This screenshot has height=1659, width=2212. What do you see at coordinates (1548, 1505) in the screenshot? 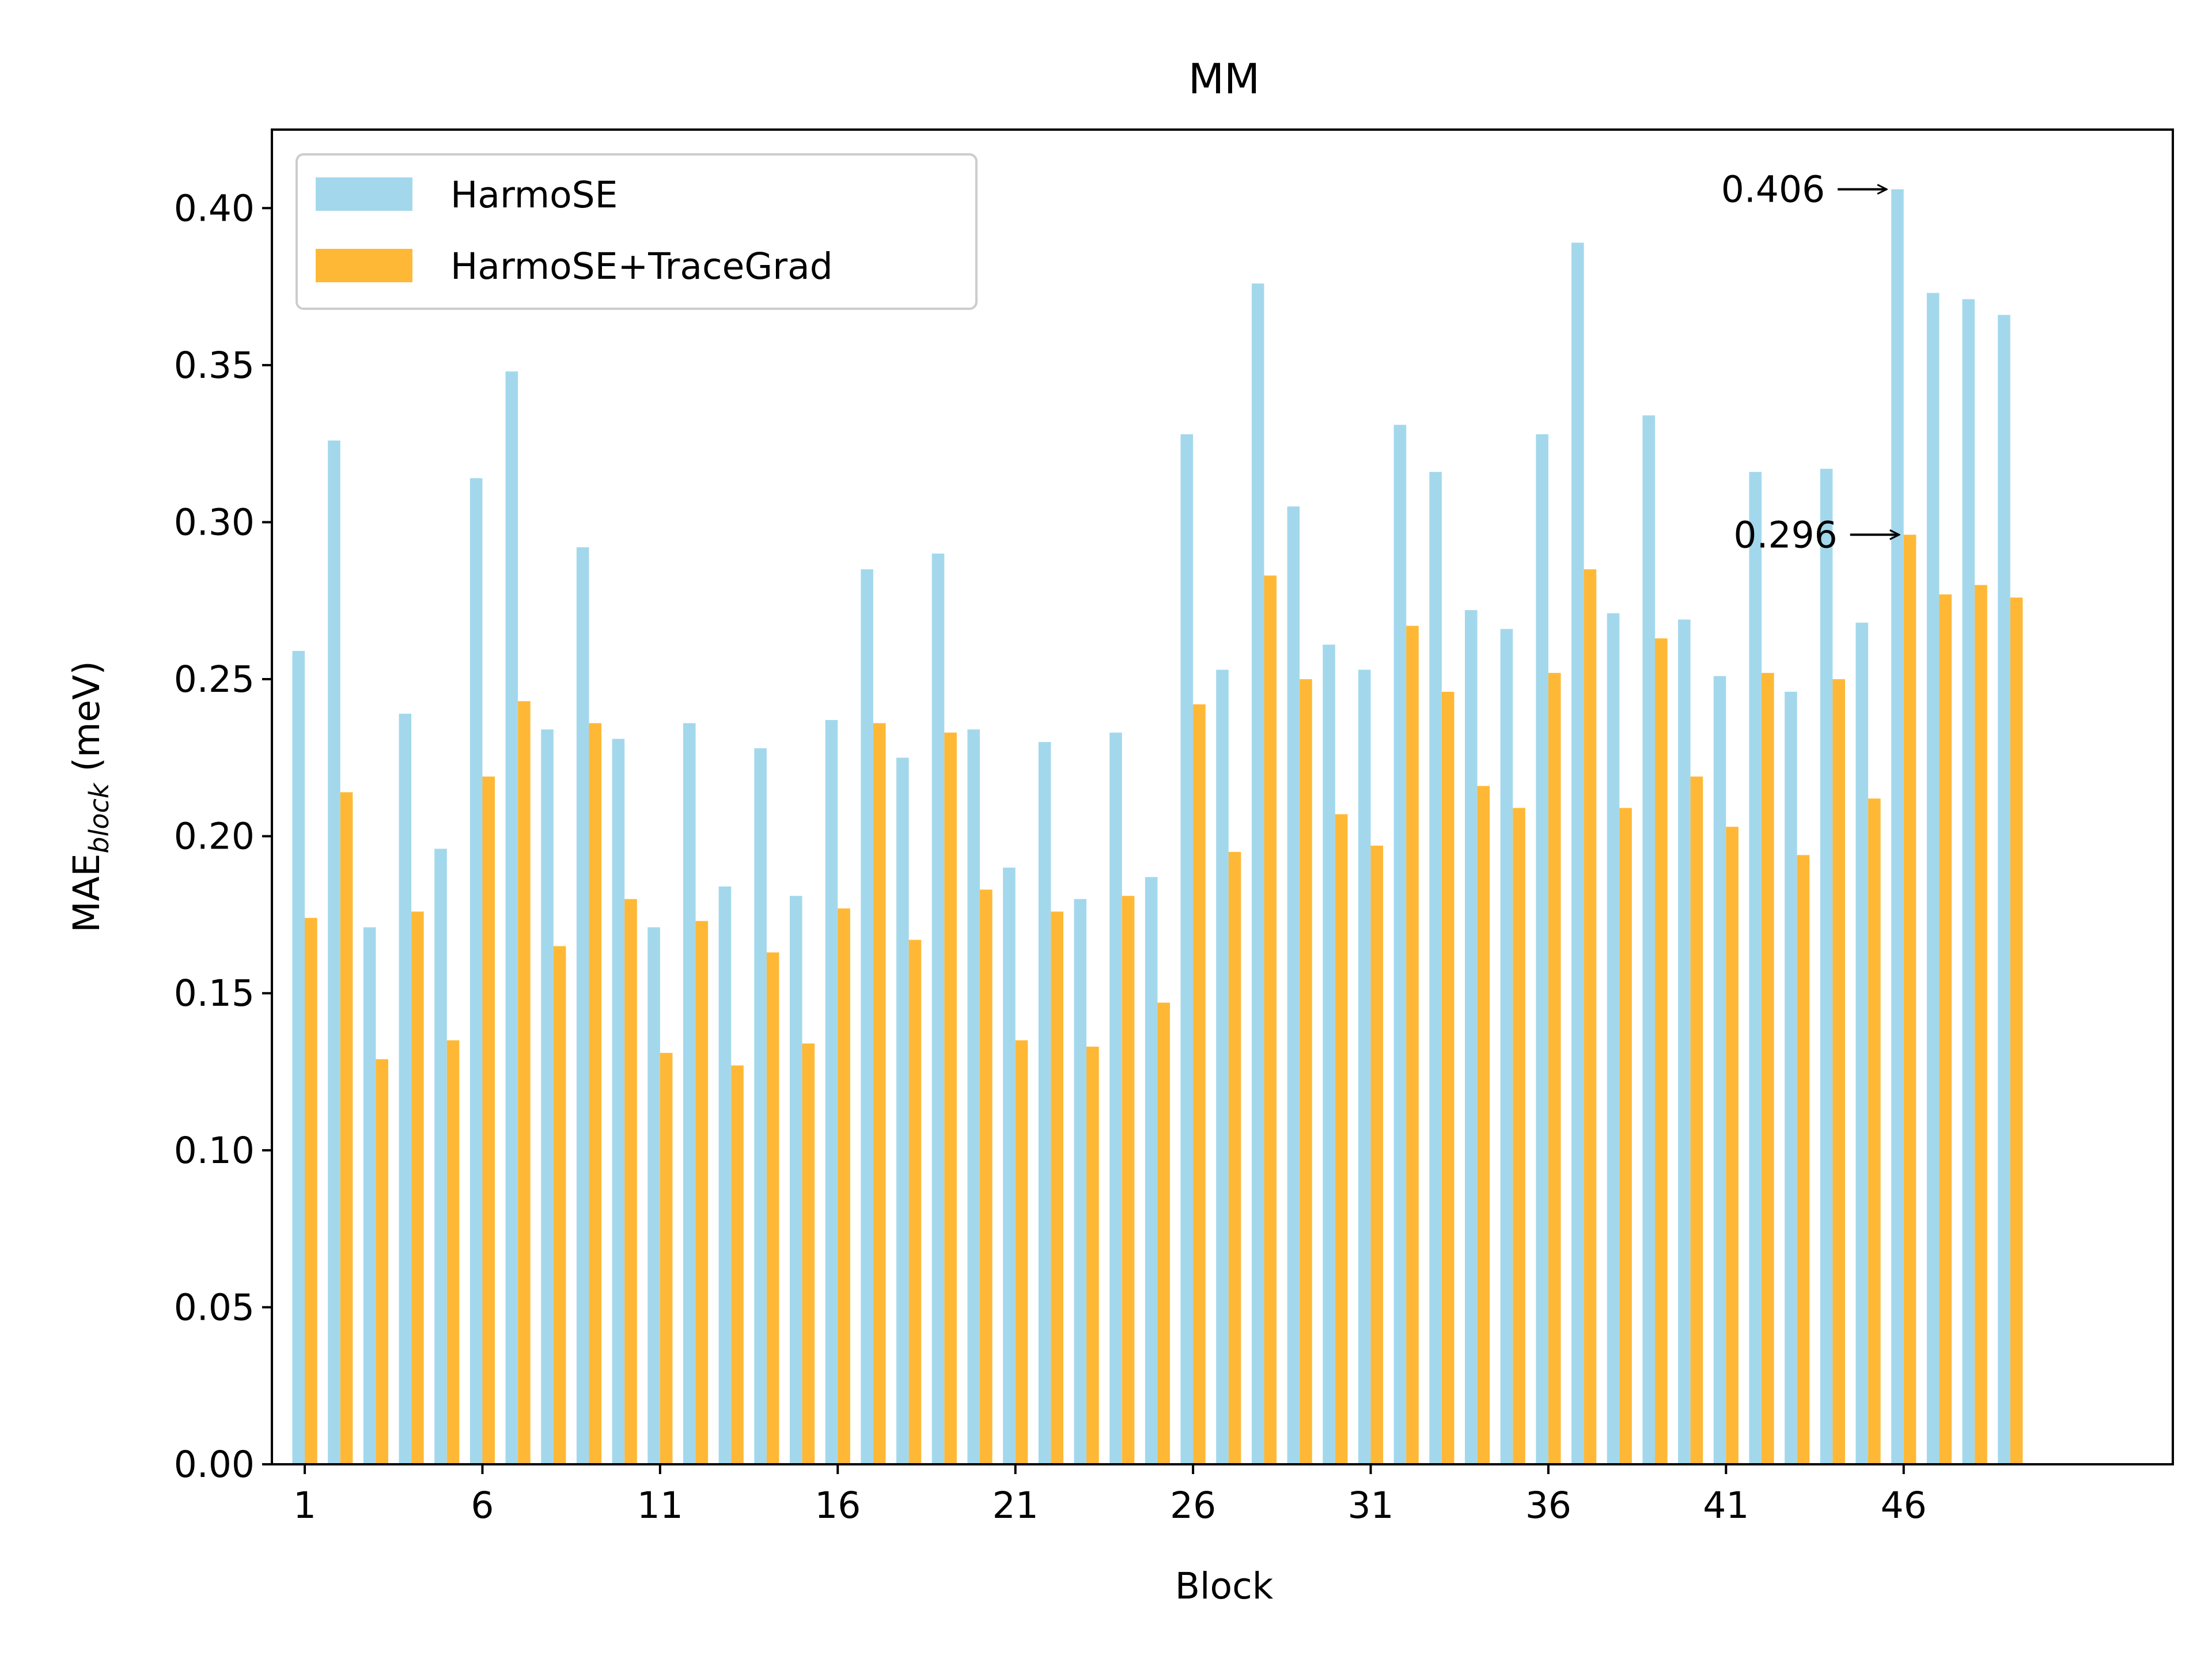
I see `x-tick-label: 36` at bounding box center [1548, 1505].